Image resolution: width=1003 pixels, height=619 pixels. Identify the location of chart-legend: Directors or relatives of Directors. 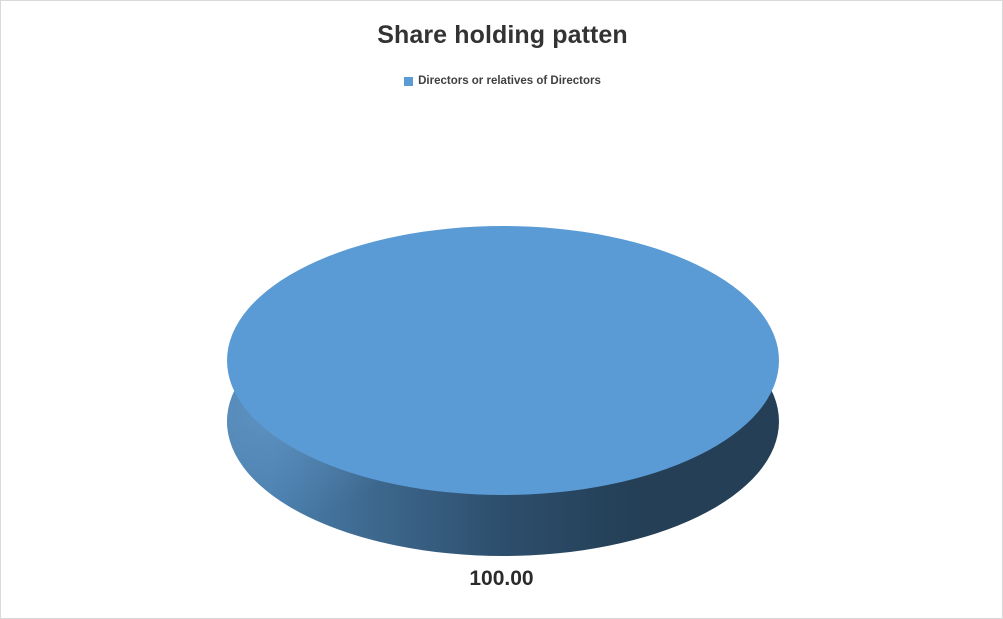
(501, 81).